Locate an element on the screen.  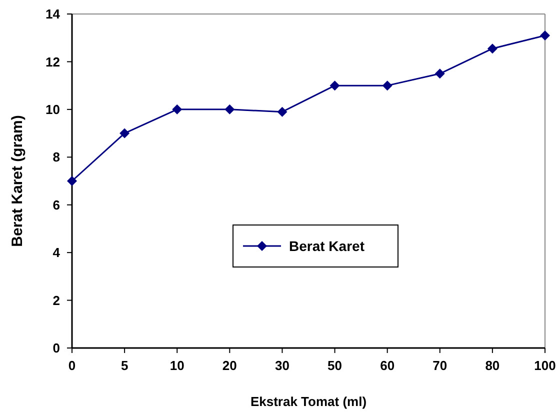
x-tick-label: 80 is located at coordinates (492, 365).